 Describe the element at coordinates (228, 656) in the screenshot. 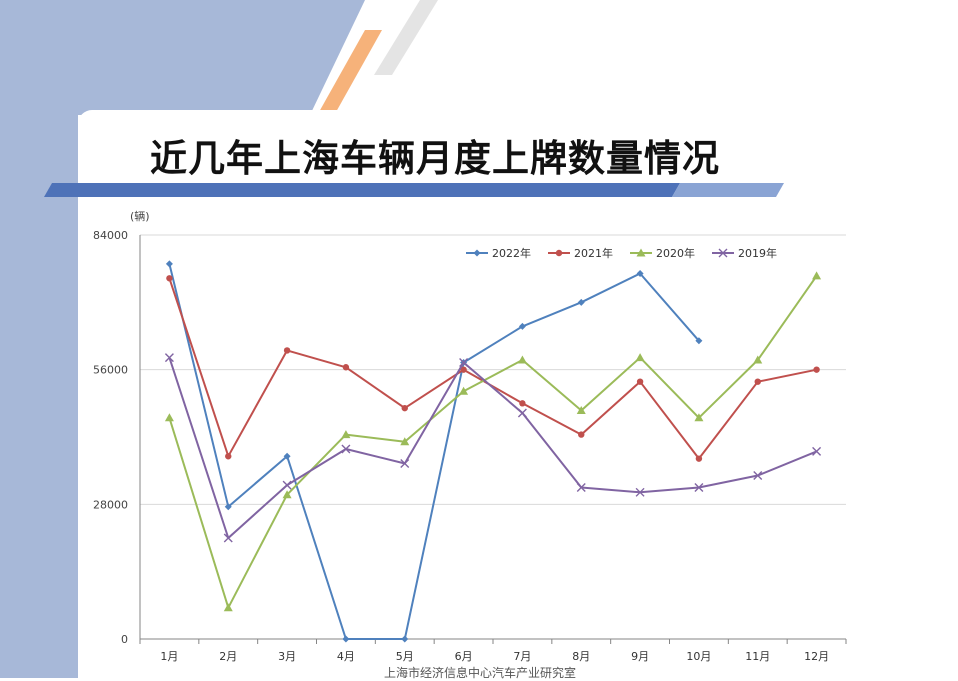

I see `x-tick-label: 2月` at that location.